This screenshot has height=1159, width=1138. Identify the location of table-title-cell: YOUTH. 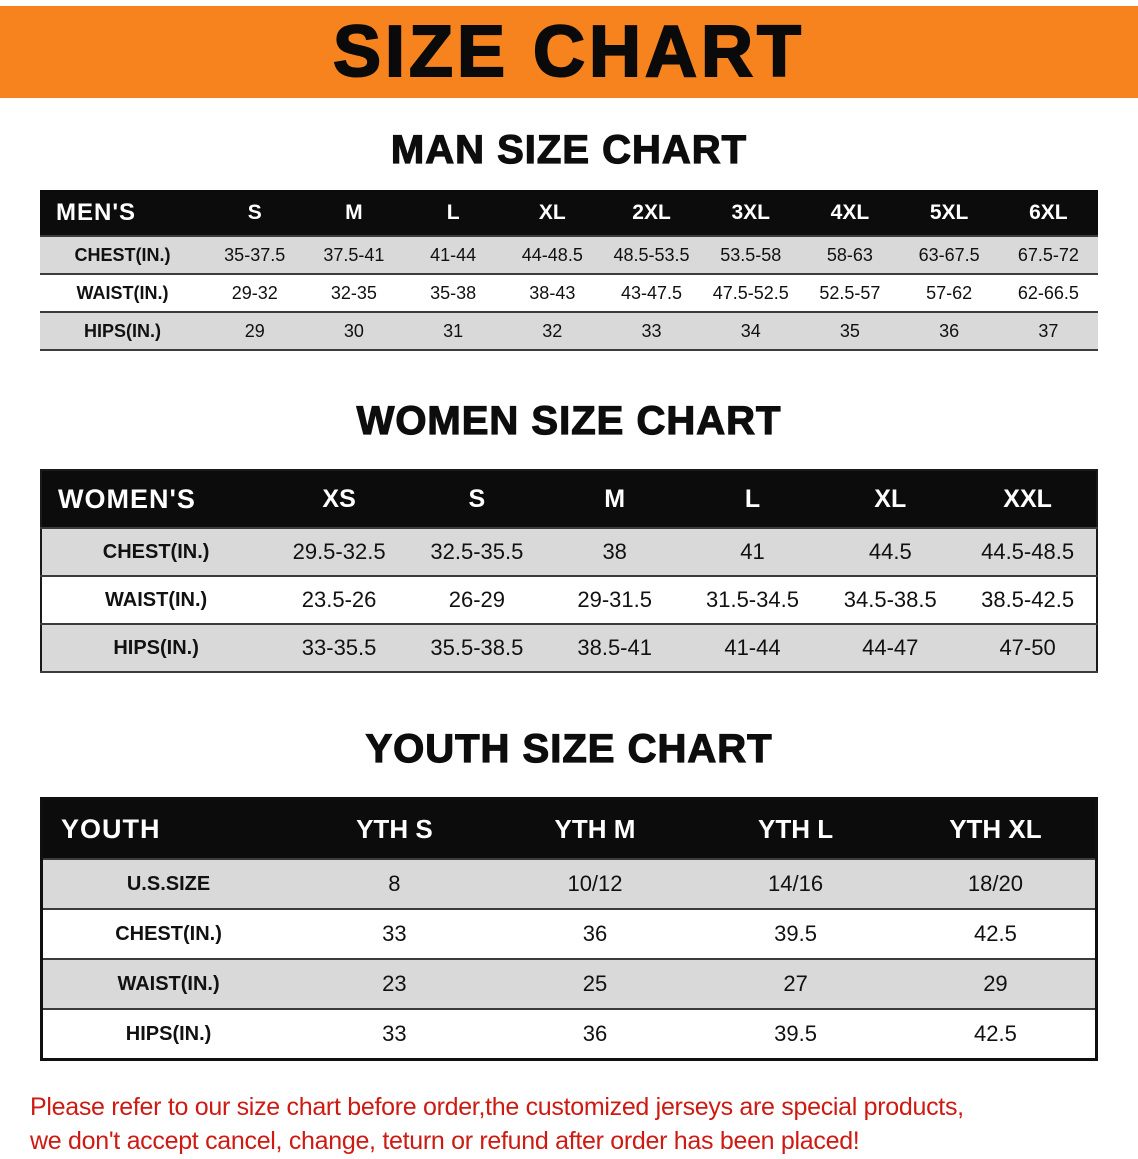
(168, 828).